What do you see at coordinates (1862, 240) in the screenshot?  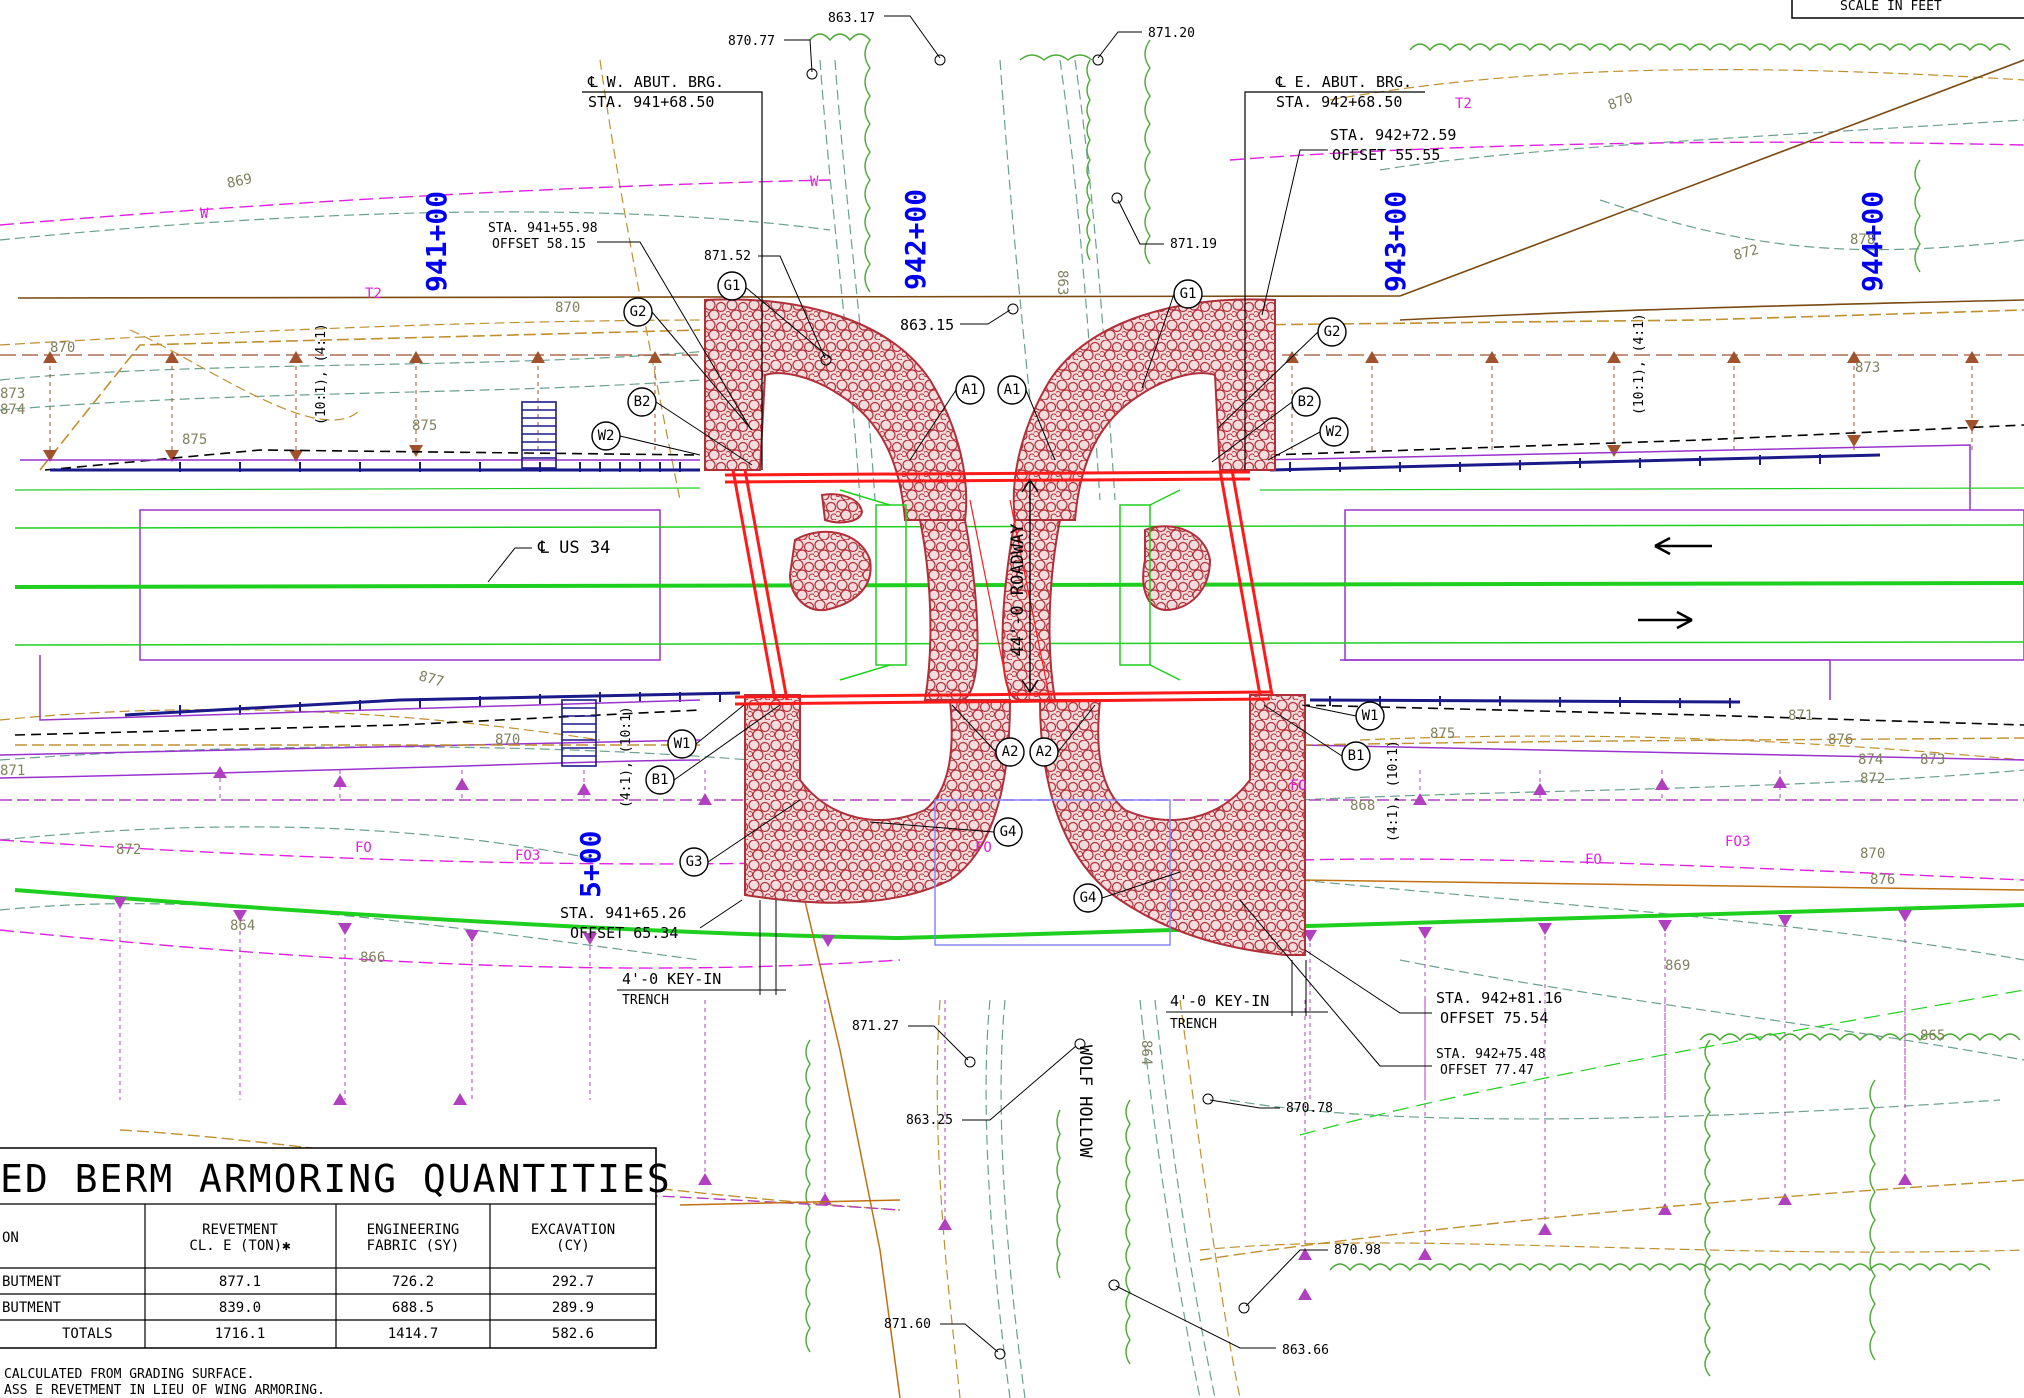 I see `svg-text: 878` at bounding box center [1862, 240].